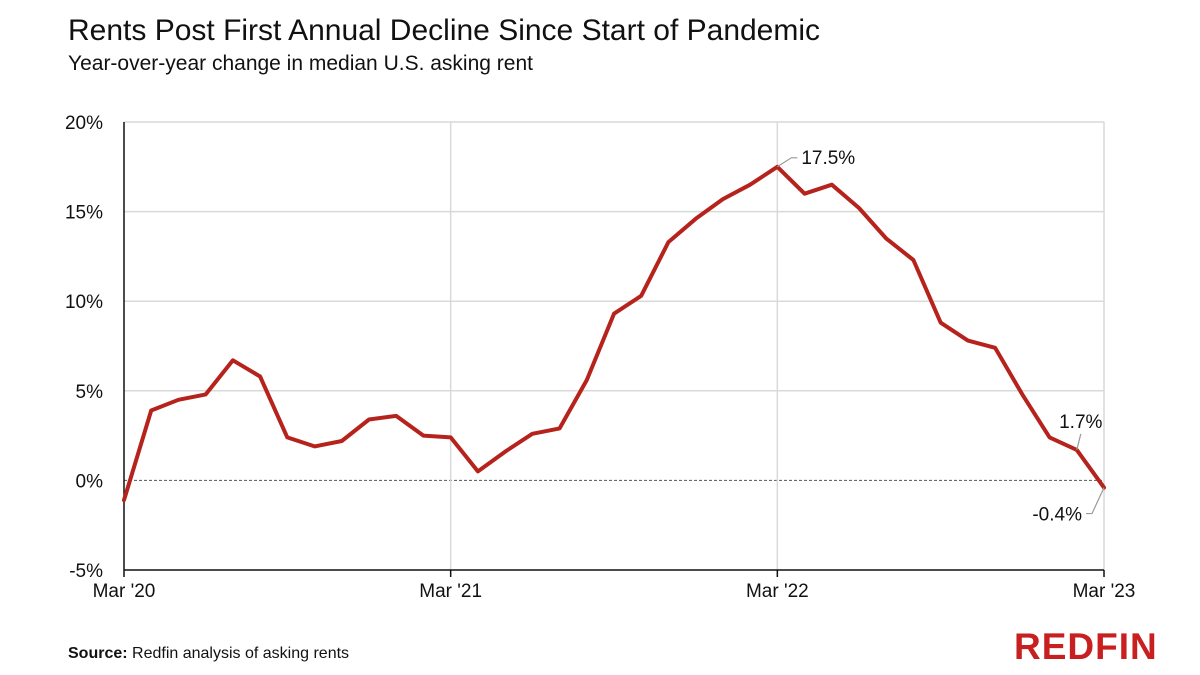 The height and width of the screenshot is (675, 1200). I want to click on y-tick-label: 0%, so click(90, 481).